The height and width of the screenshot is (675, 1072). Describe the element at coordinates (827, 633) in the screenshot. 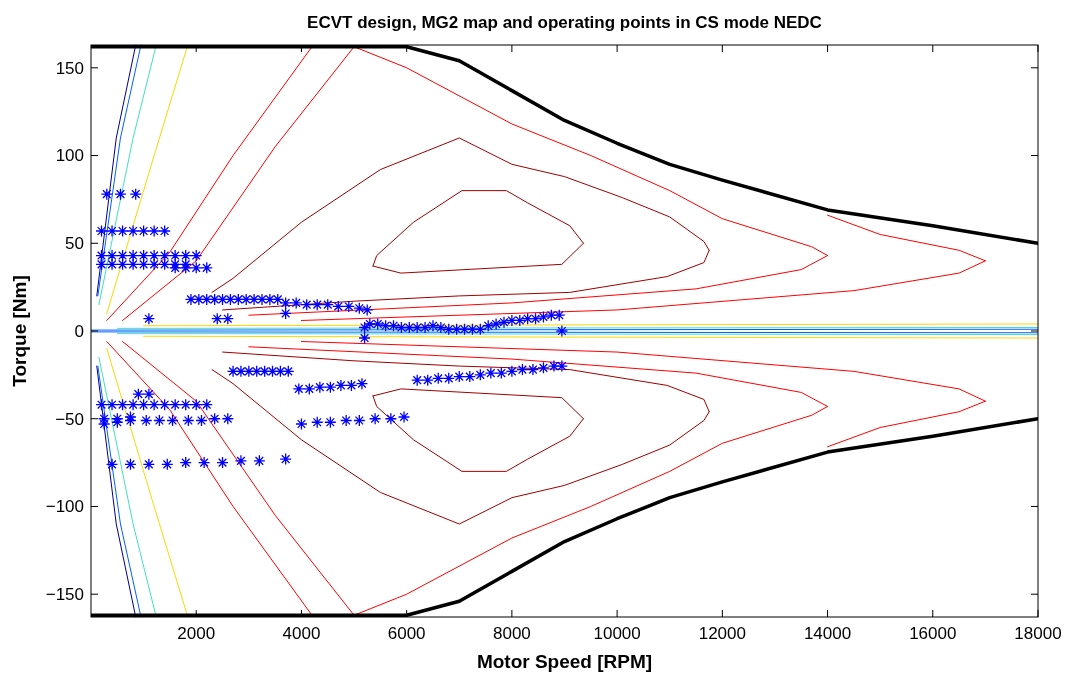

I see `x-tick-label: 14000` at that location.